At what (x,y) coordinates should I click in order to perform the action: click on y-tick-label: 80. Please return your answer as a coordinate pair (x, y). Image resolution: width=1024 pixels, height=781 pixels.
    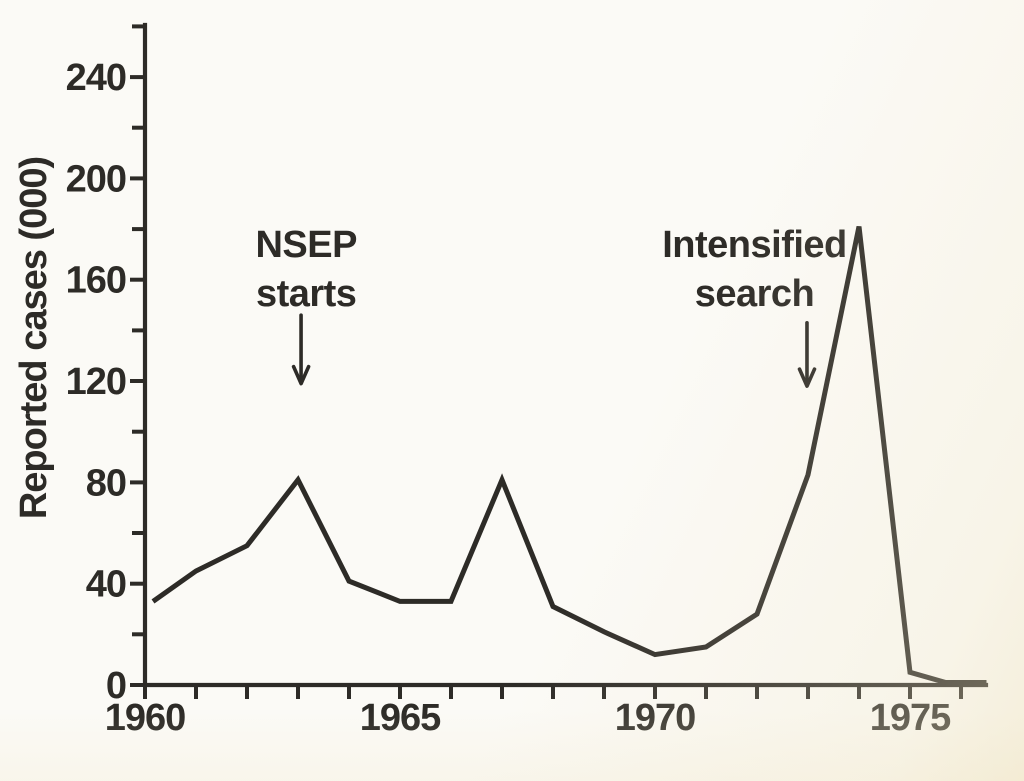
    Looking at the image, I should click on (106, 483).